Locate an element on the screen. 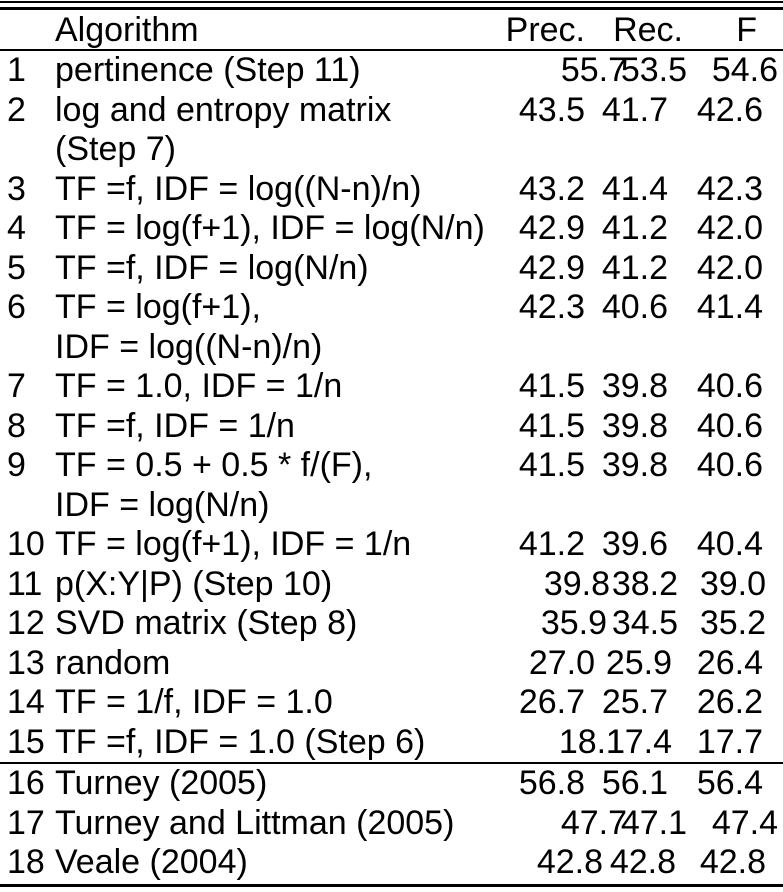 This screenshot has height=892, width=783. precision-cell: 47.7 is located at coordinates (561, 824).